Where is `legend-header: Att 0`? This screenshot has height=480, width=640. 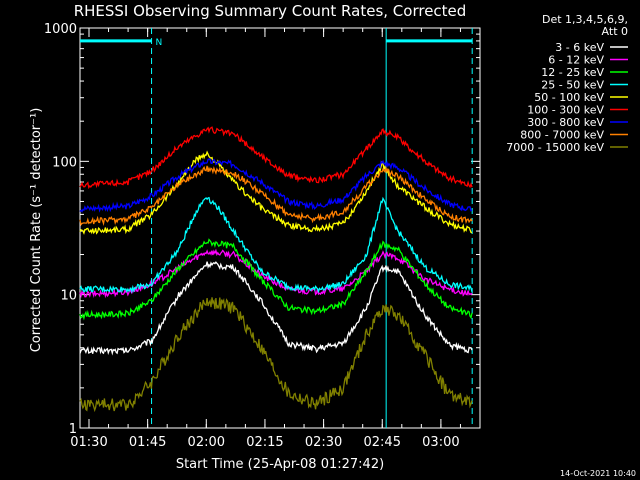 legend-header: Att 0 is located at coordinates (615, 31).